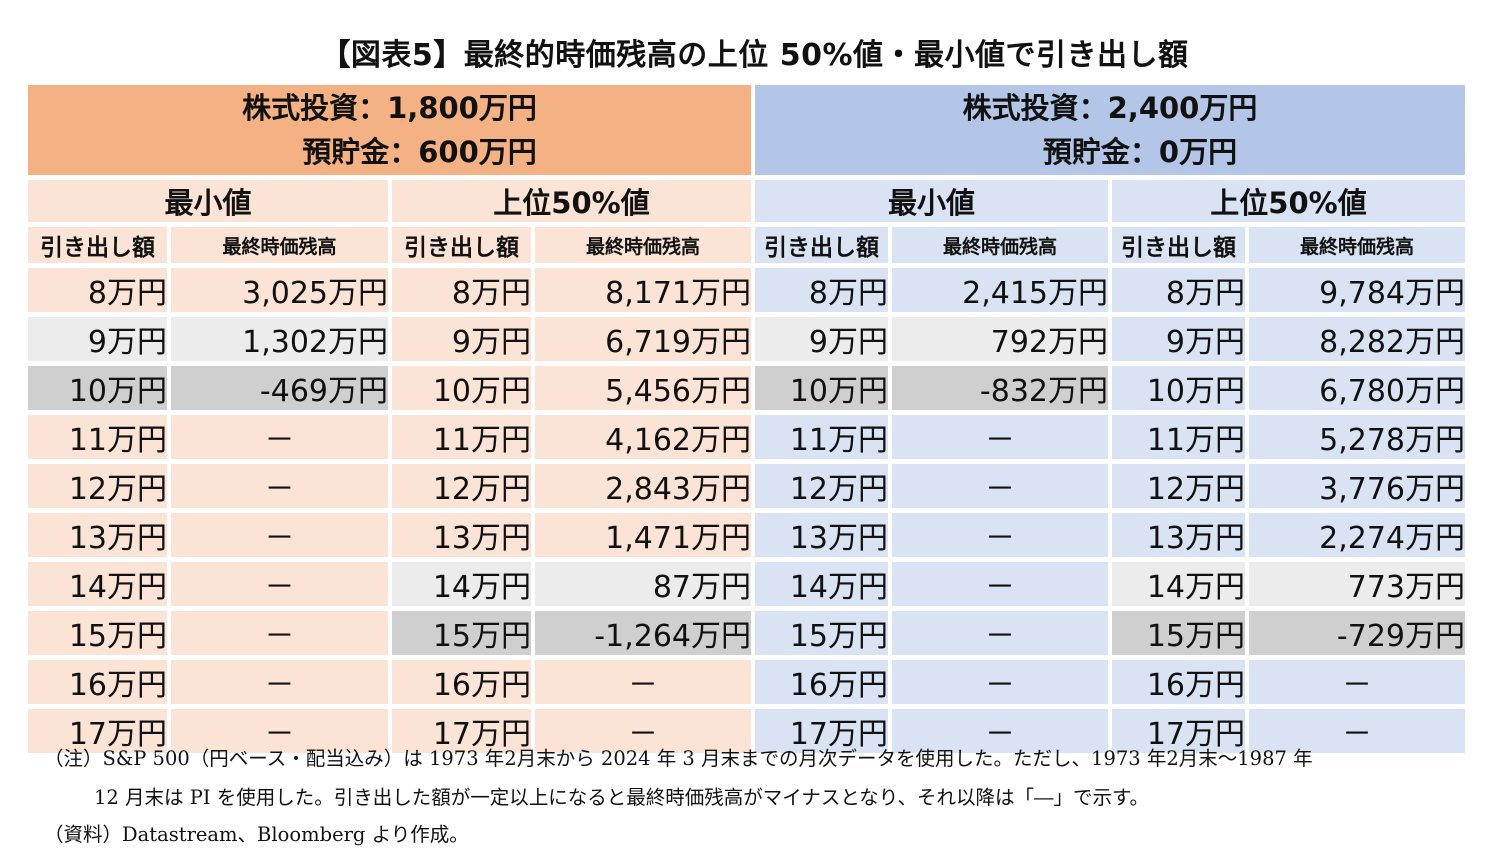 The image size is (1509, 863). What do you see at coordinates (643, 486) in the screenshot?
I see `cell-a-top50-balance: 2,843万円` at bounding box center [643, 486].